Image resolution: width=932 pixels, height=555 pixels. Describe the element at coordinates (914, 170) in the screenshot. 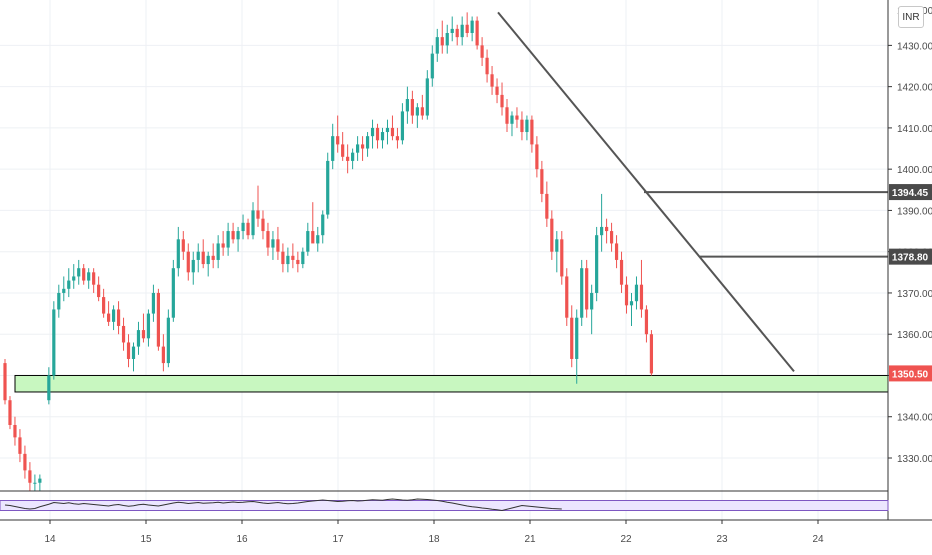

I see `price-tick-label: 1400.00` at that location.